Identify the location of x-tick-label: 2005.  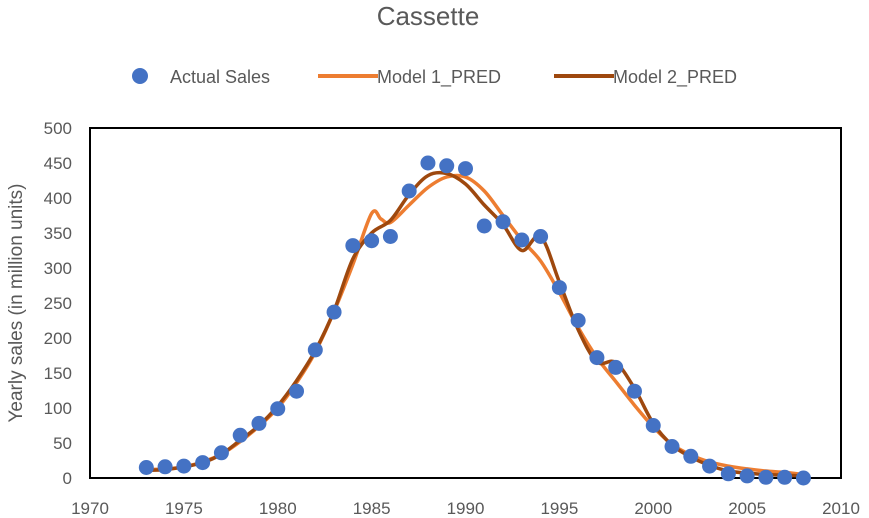
(747, 508).